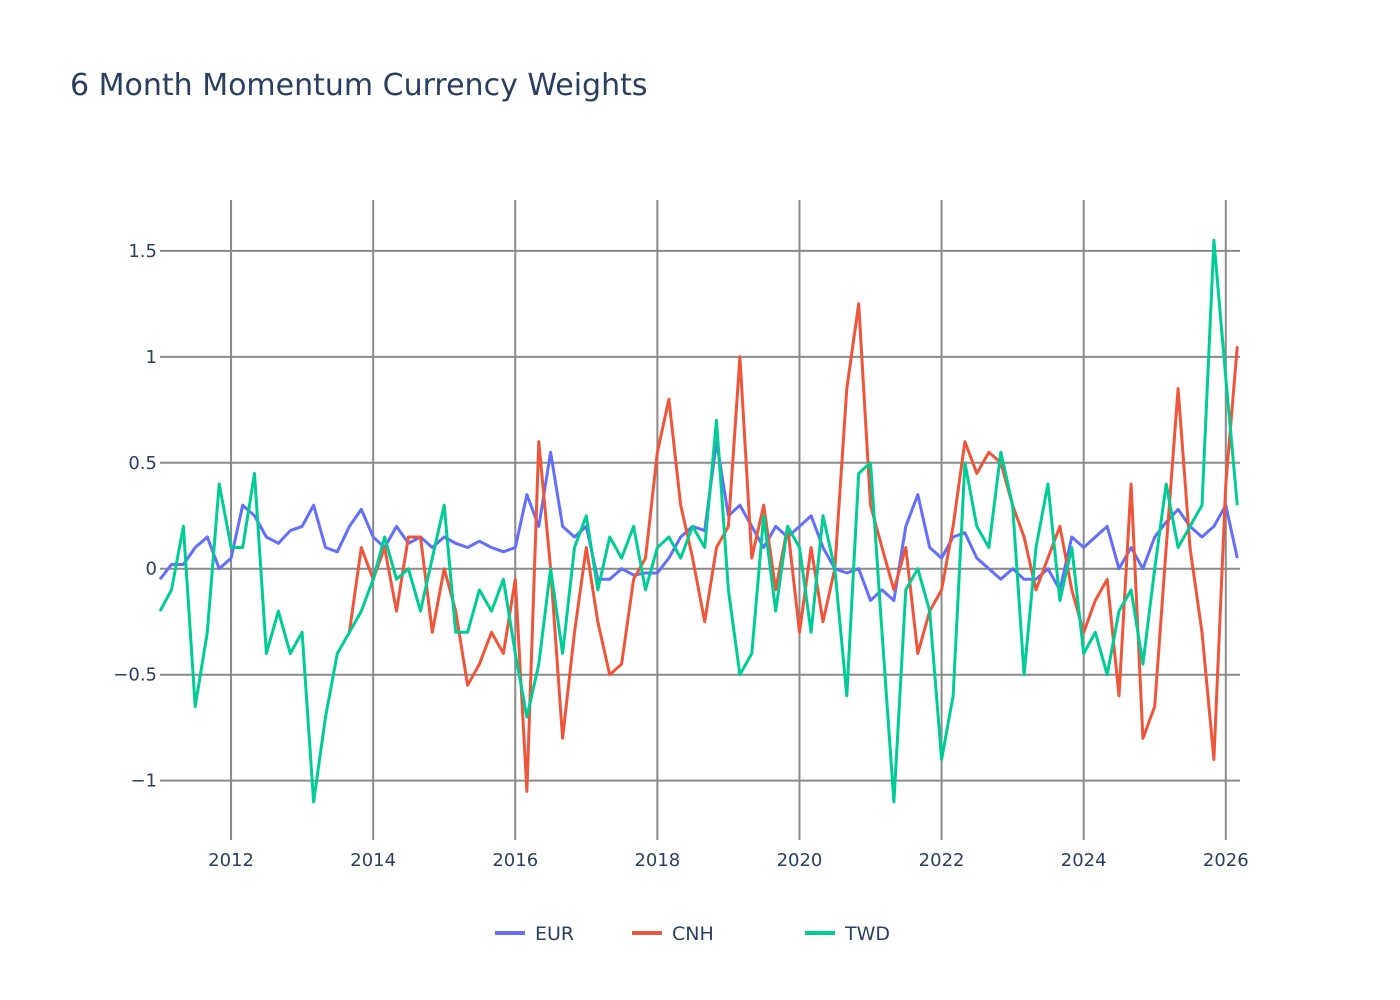 This screenshot has width=1400, height=1000. I want to click on x-tick-label: 2026, so click(1226, 860).